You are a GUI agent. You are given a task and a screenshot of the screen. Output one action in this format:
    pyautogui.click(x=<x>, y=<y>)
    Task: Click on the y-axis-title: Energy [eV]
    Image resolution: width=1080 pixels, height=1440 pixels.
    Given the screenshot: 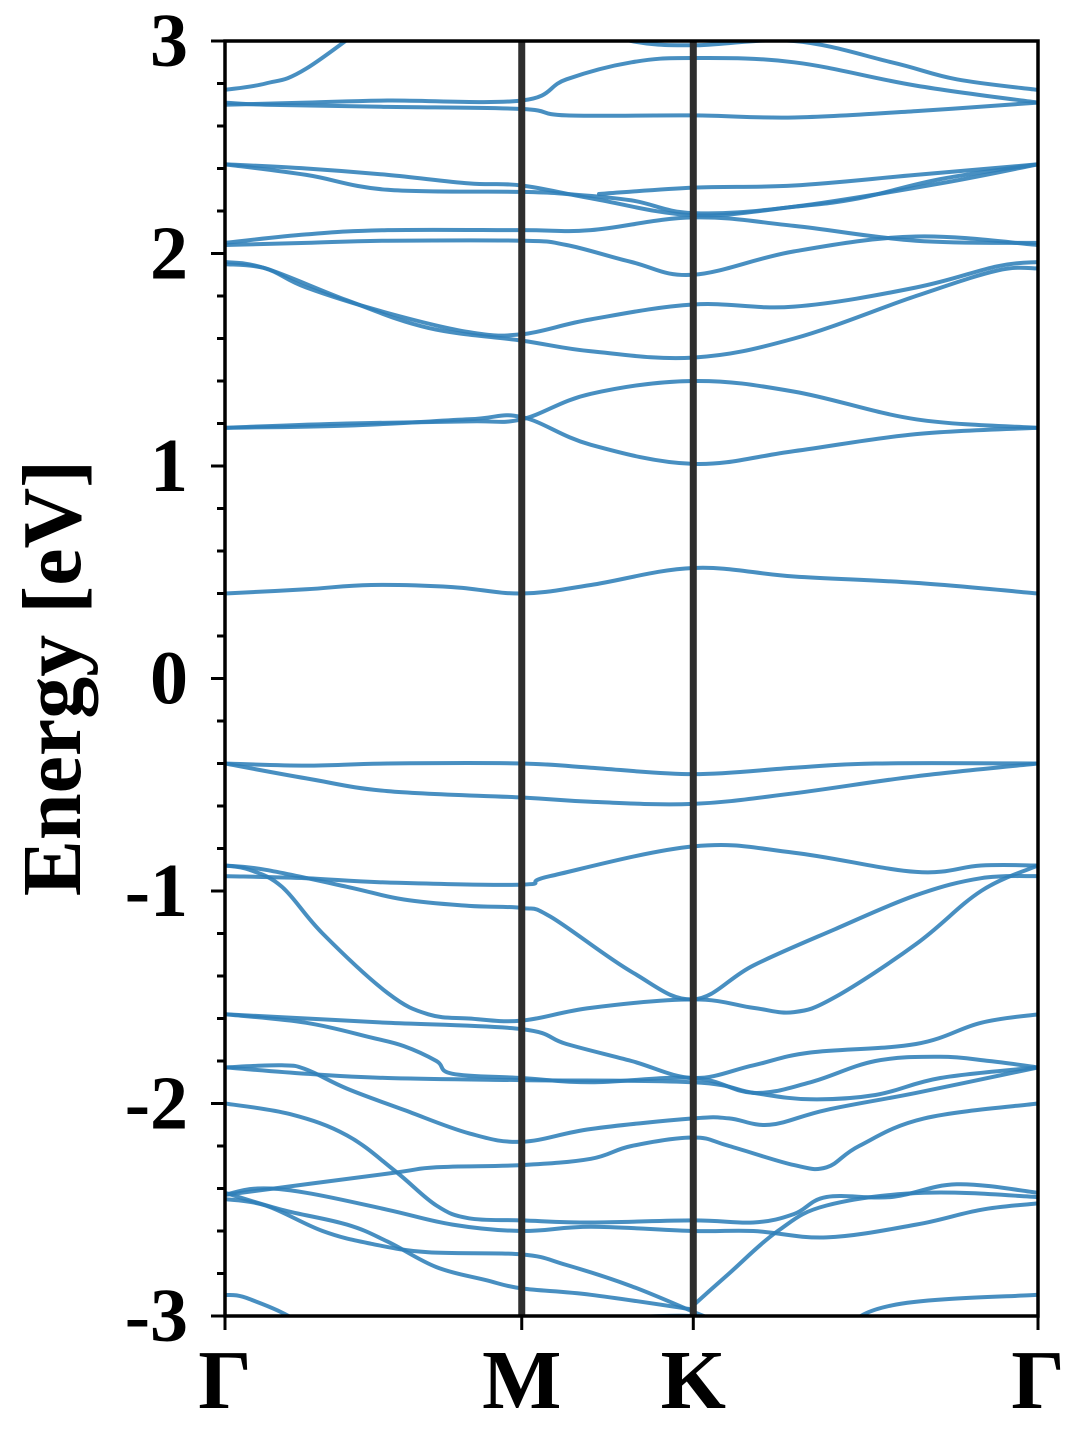 What is the action you would take?
    pyautogui.click(x=52, y=678)
    